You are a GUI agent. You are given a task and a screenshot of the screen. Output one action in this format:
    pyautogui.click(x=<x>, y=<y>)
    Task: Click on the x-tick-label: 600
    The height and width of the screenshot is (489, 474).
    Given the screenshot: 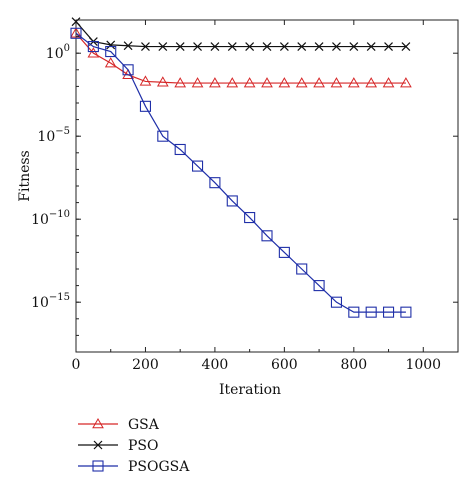 What is the action you would take?
    pyautogui.click(x=284, y=365)
    